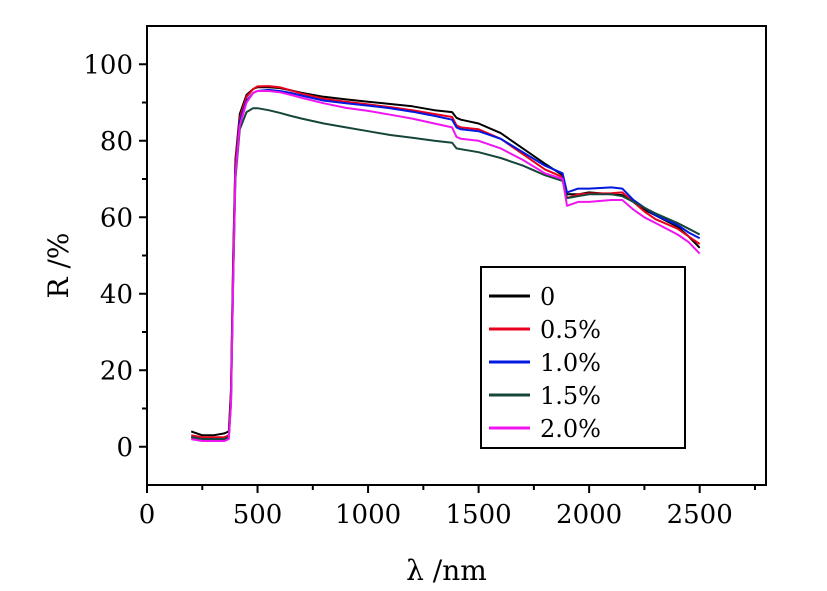 This screenshot has width=827, height=591. What do you see at coordinates (479, 515) in the screenshot?
I see `x-tick-label-3: 1500` at bounding box center [479, 515].